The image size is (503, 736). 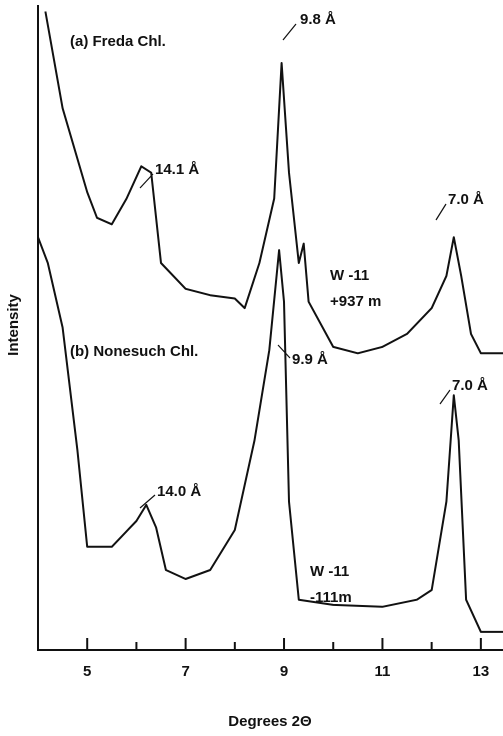 I want to click on x-tick-label: 13, so click(x=481, y=671).